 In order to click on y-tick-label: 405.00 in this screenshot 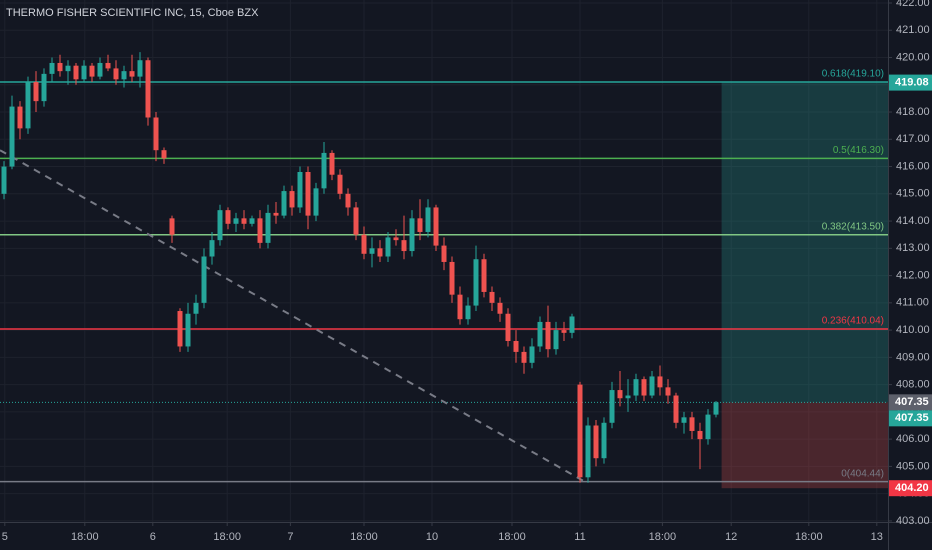, I will do `click(913, 466)`.